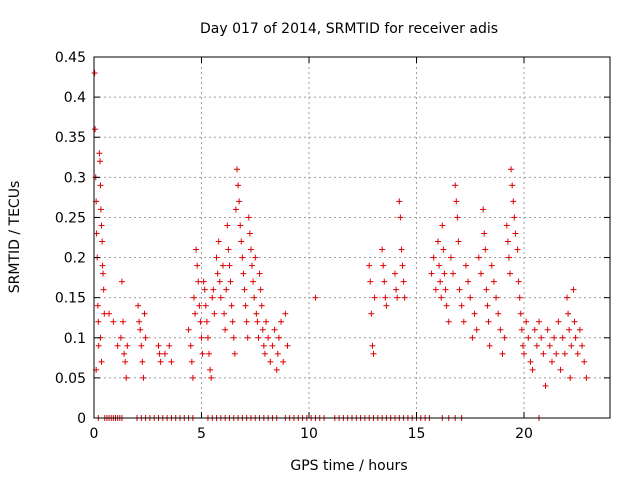 The width and height of the screenshot is (640, 484). What do you see at coordinates (75, 178) in the screenshot?
I see `y-tick-label: 0.3` at bounding box center [75, 178].